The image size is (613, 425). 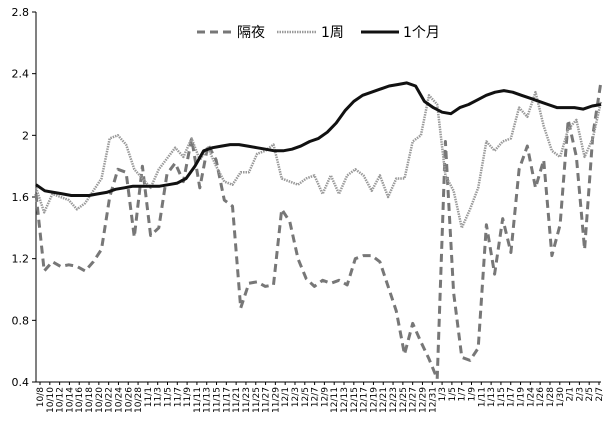 What do you see at coordinates (318, 33) in the screenshot?
I see `legend: 隔夜 1周 1个月` at bounding box center [318, 33].